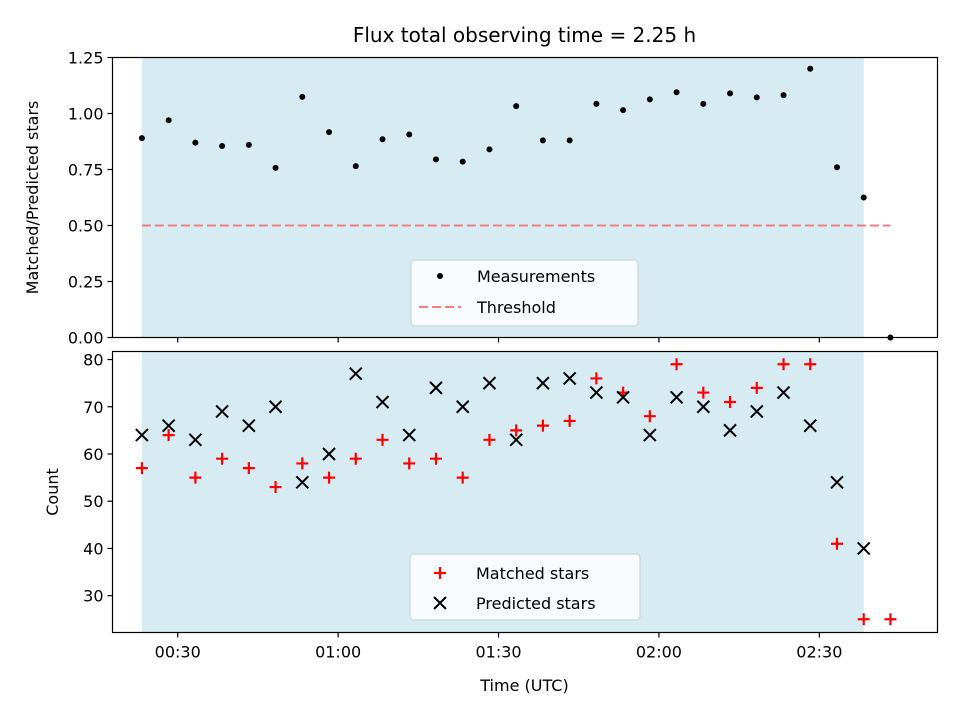 This screenshot has width=960, height=720. What do you see at coordinates (536, 276) in the screenshot?
I see `legend-measurements-label: Measurements` at bounding box center [536, 276].